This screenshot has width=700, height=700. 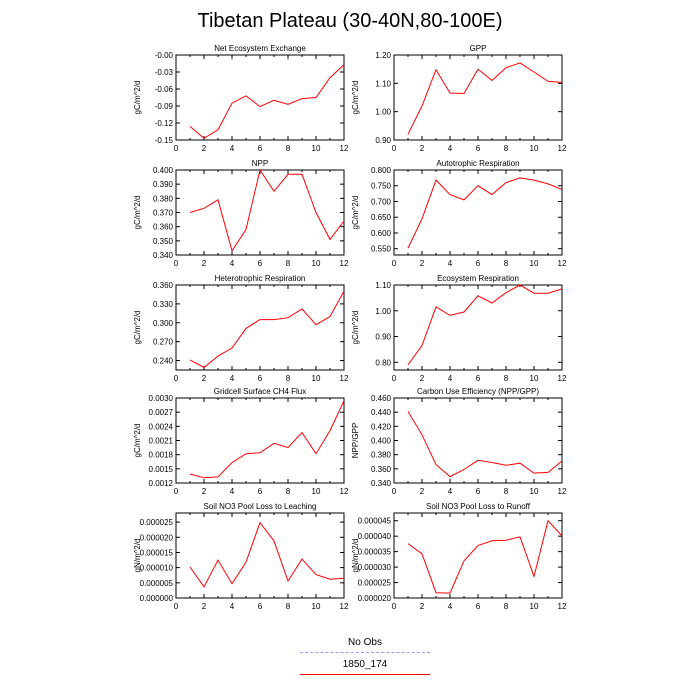 I want to click on chart-8-xtick-label-2: 4, so click(x=450, y=491).